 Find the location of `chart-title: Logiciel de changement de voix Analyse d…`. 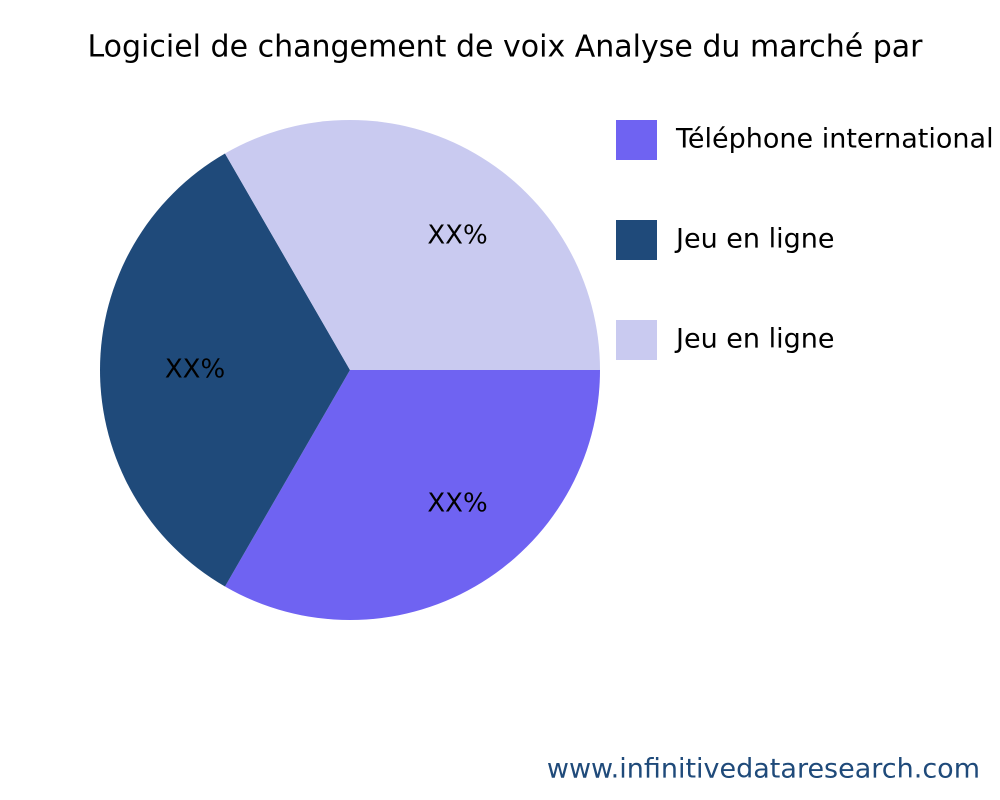

chart-title: Logiciel de changement de voix Analyse d… is located at coordinates (505, 47).